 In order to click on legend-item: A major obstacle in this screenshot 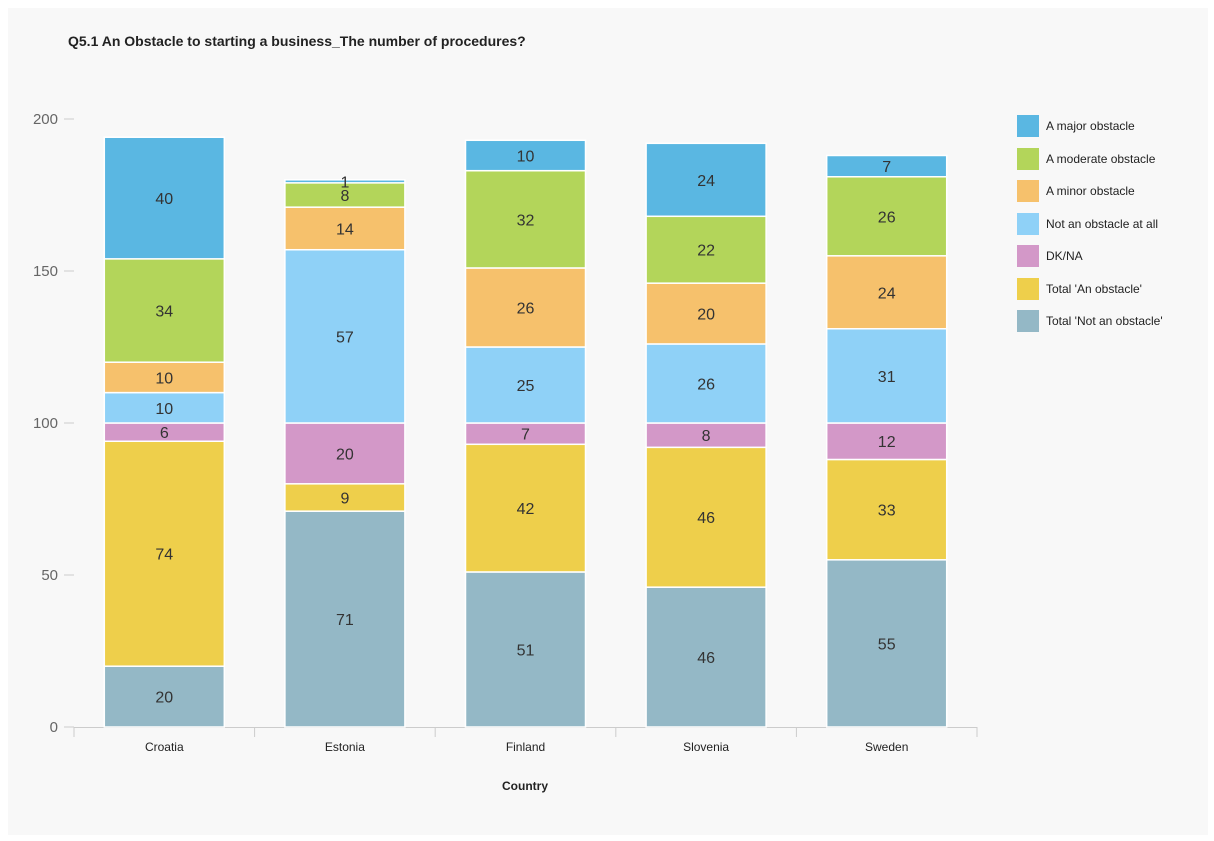, I will do `click(1112, 126)`.